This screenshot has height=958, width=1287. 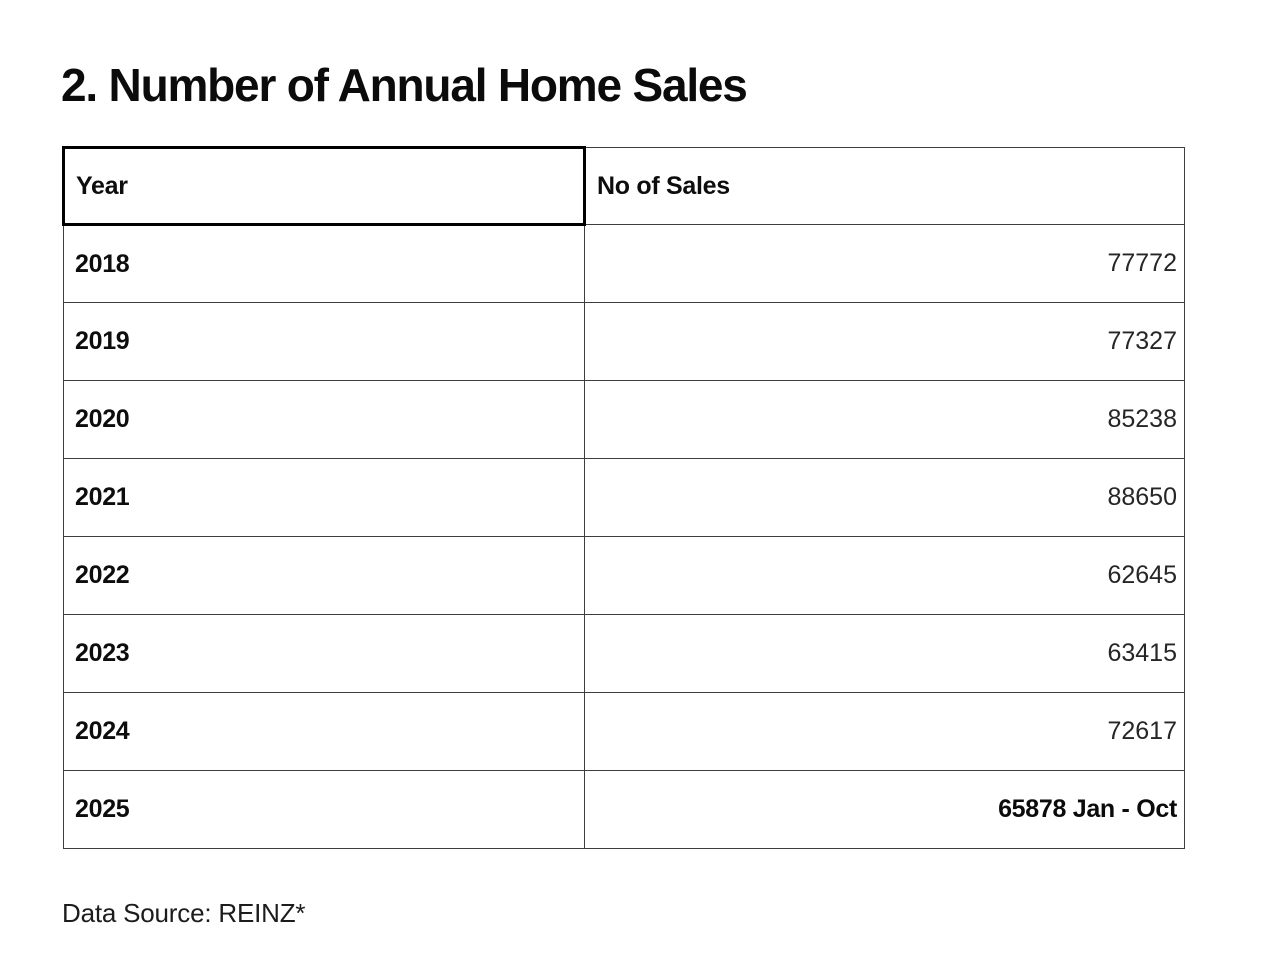 What do you see at coordinates (324, 653) in the screenshot?
I see `year-cell: 2023` at bounding box center [324, 653].